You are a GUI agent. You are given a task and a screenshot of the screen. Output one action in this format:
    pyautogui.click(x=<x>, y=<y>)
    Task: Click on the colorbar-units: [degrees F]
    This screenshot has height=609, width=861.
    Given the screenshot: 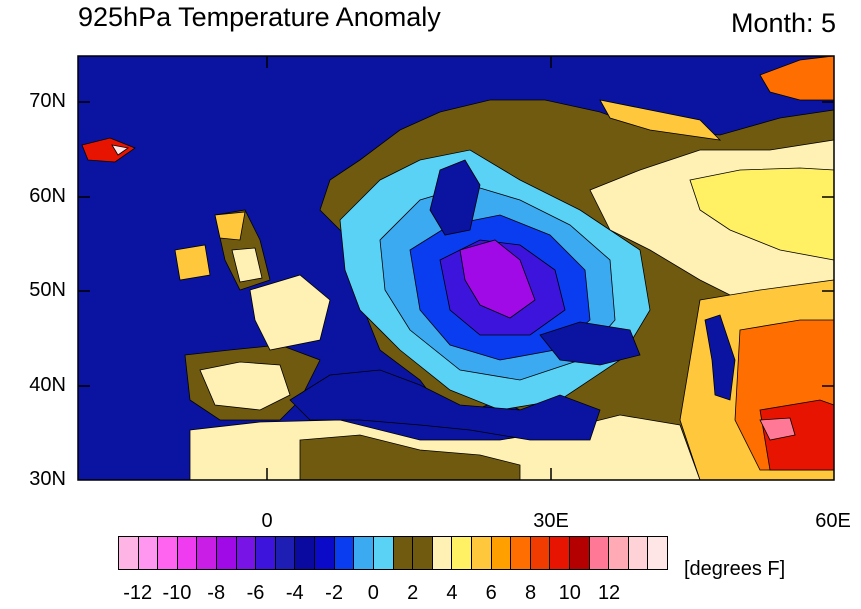 What is the action you would take?
    pyautogui.click(x=735, y=569)
    